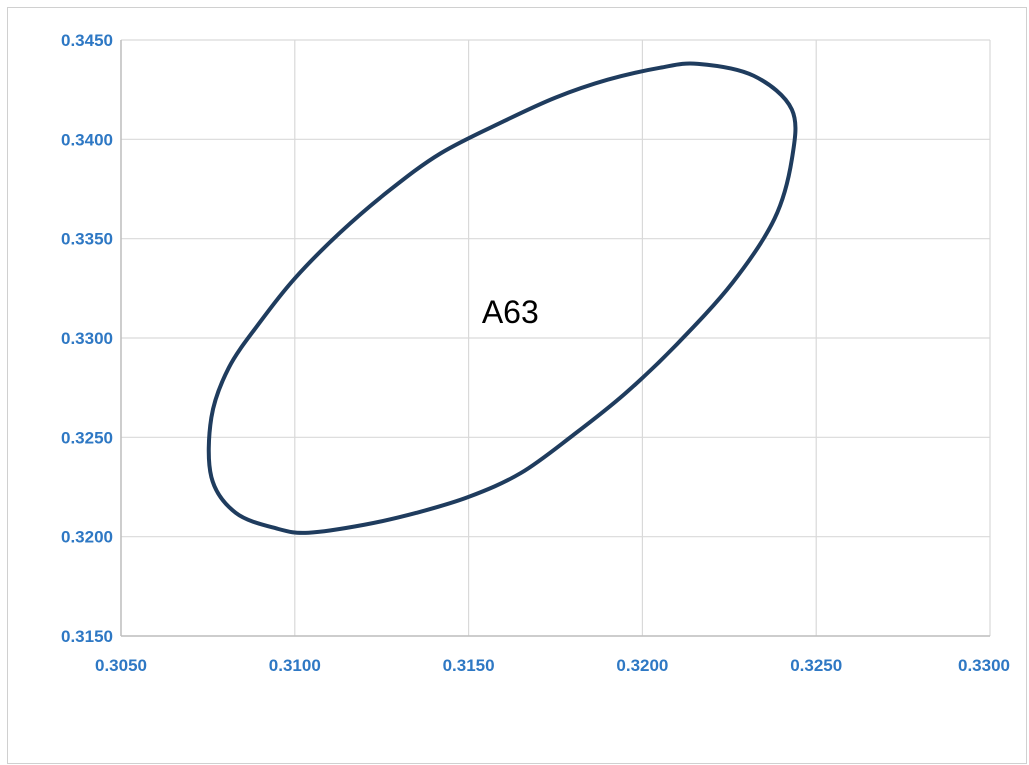  I want to click on x-tick-label-2: 0.3150, so click(469, 665).